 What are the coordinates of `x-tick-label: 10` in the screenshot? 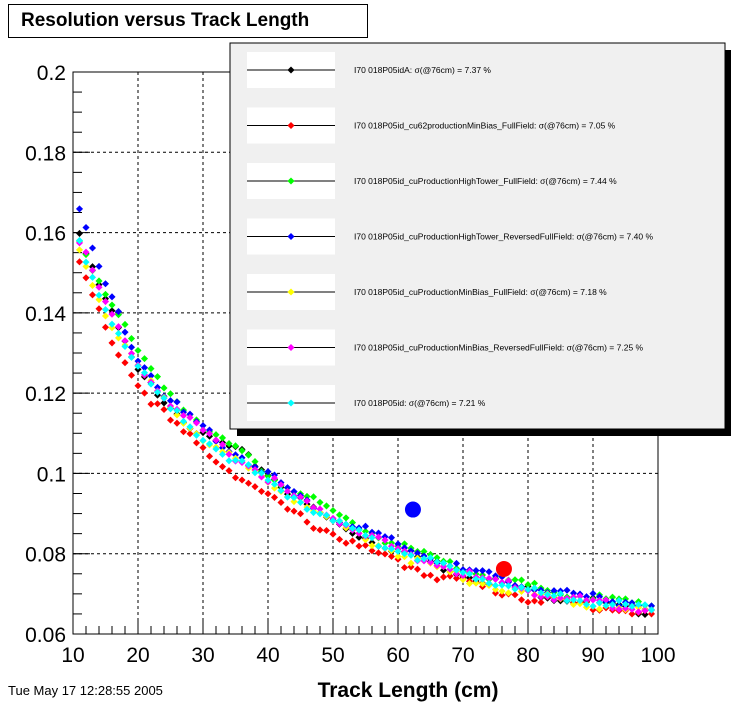 It's located at (72, 655).